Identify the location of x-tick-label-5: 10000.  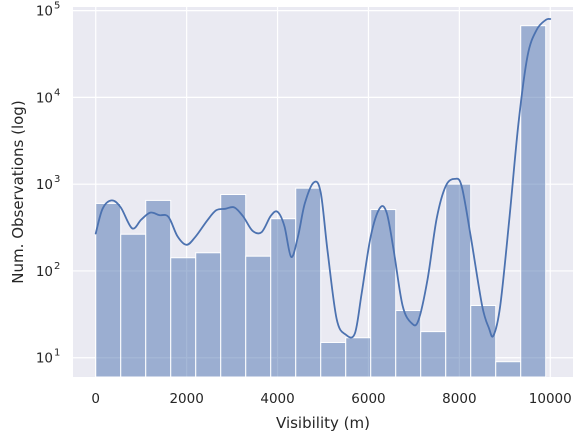
(550, 399).